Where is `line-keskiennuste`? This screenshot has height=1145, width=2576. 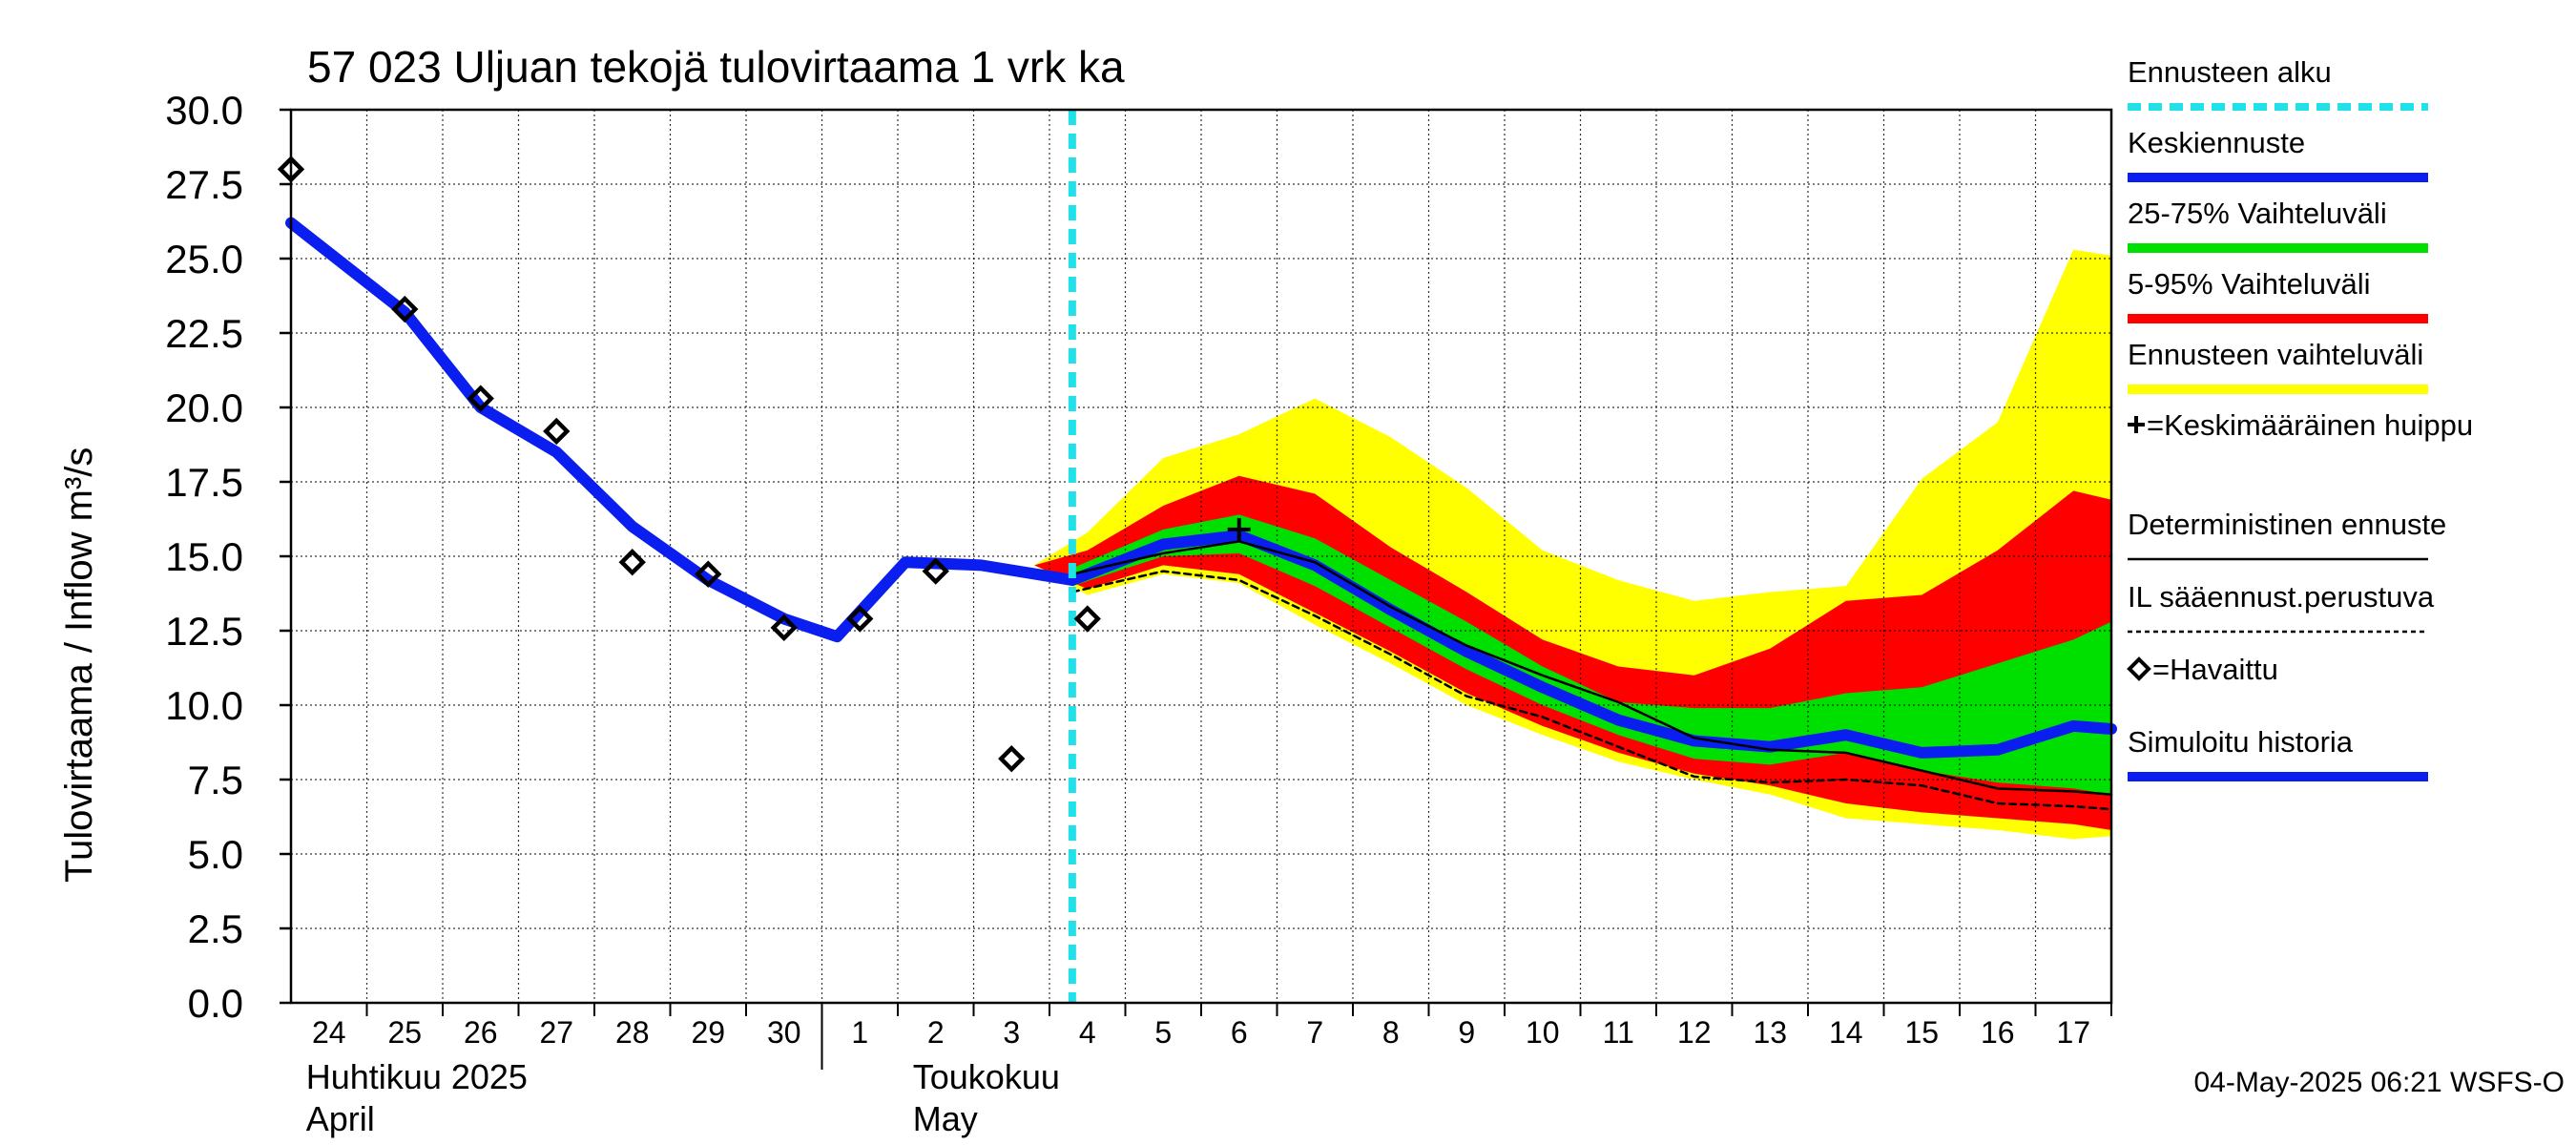 line-keskiennuste is located at coordinates (1591, 644).